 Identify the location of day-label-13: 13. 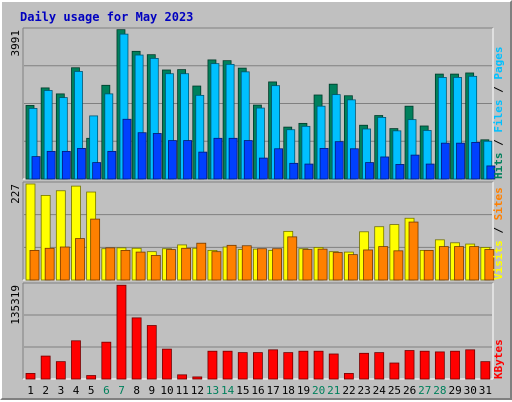
(212, 390).